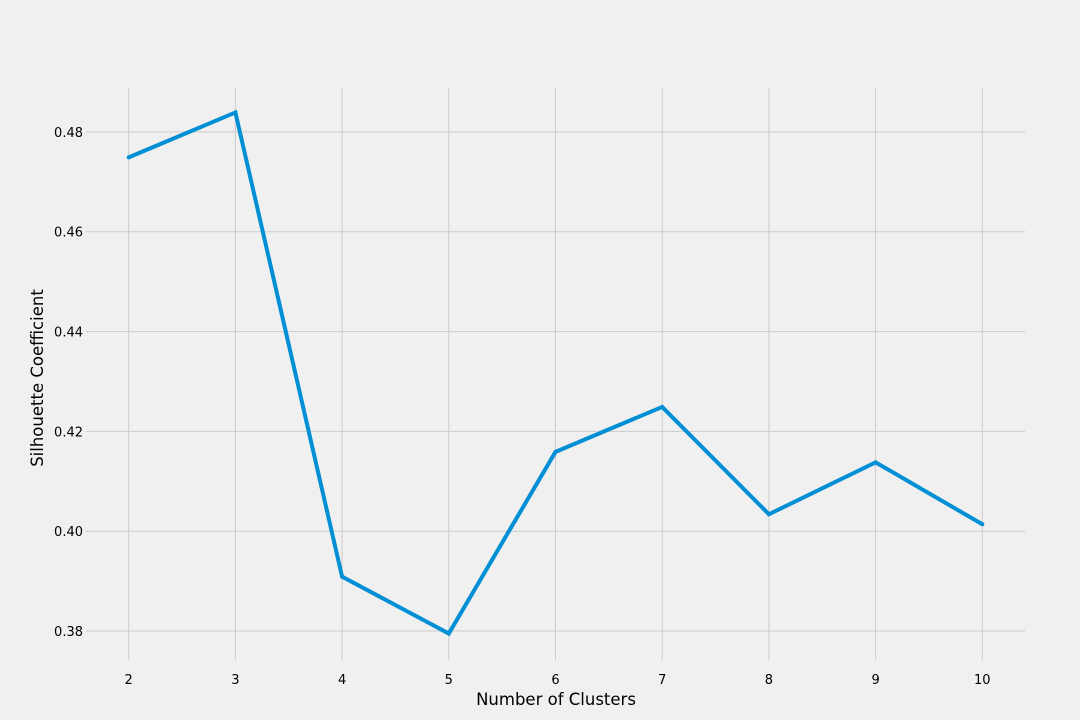 The width and height of the screenshot is (1080, 720). I want to click on x-tick-label: 7, so click(662, 680).